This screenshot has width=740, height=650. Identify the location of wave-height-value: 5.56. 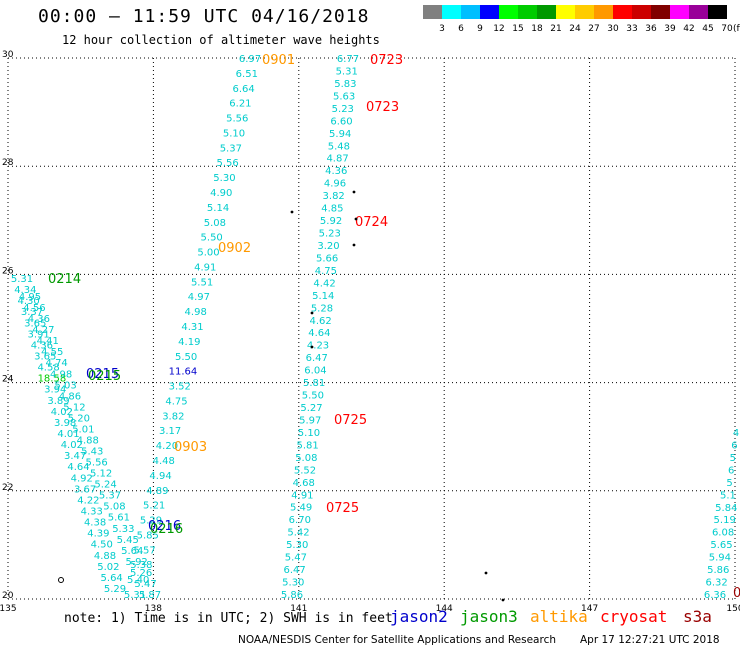
(237, 119).